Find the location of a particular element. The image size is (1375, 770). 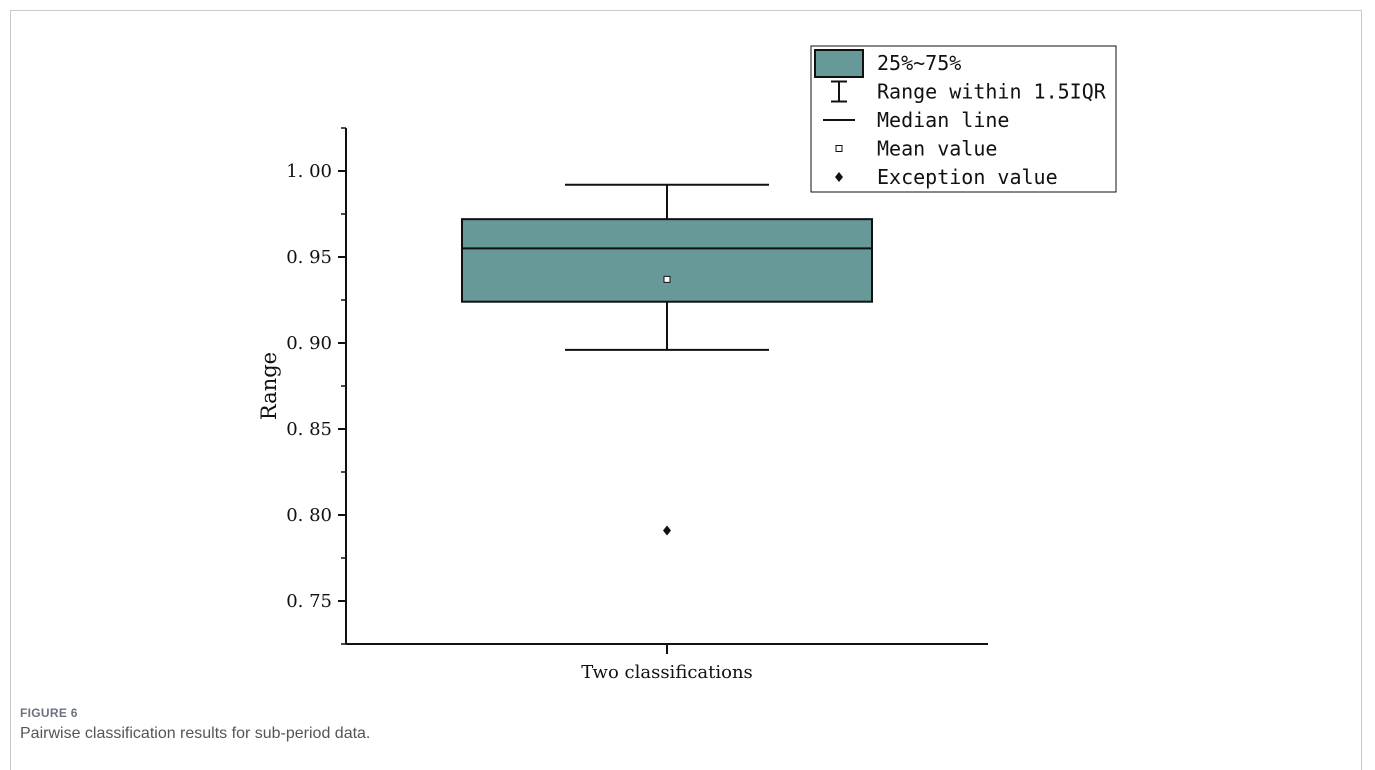

y-axis-title: Range is located at coordinates (269, 386).